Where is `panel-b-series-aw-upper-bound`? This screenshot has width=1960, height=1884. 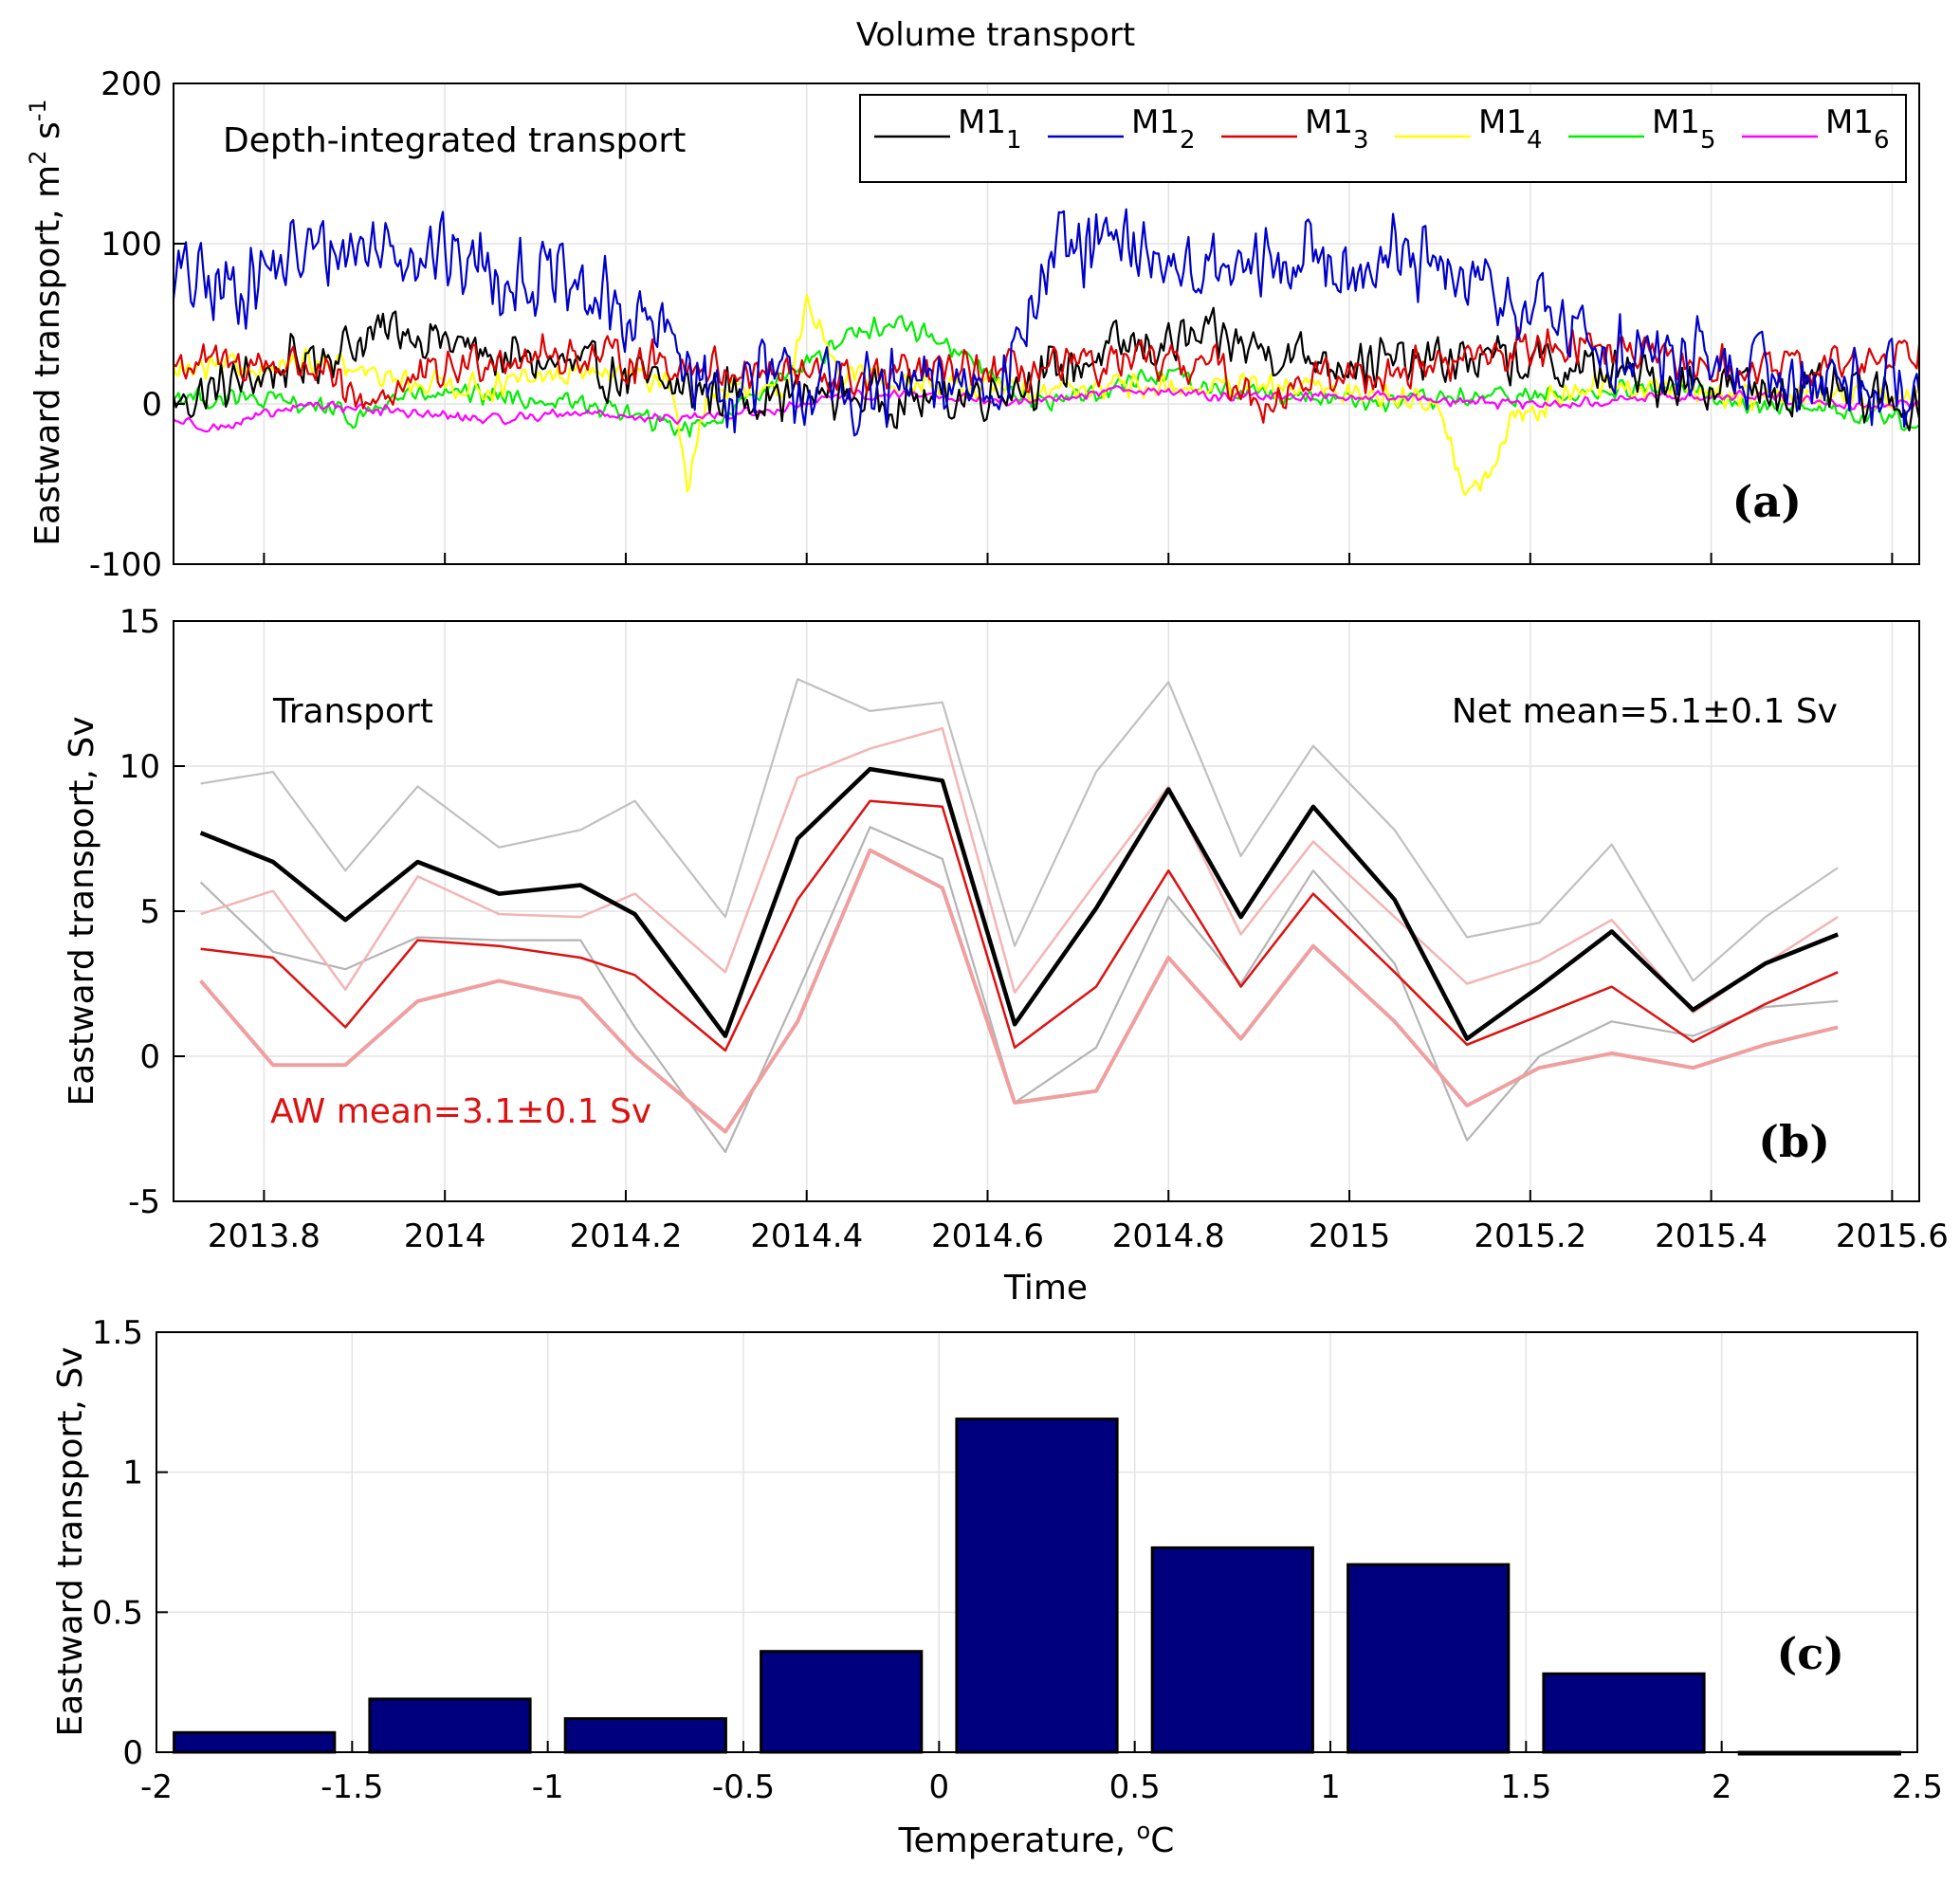 panel-b-series-aw-upper-bound is located at coordinates (1019, 870).